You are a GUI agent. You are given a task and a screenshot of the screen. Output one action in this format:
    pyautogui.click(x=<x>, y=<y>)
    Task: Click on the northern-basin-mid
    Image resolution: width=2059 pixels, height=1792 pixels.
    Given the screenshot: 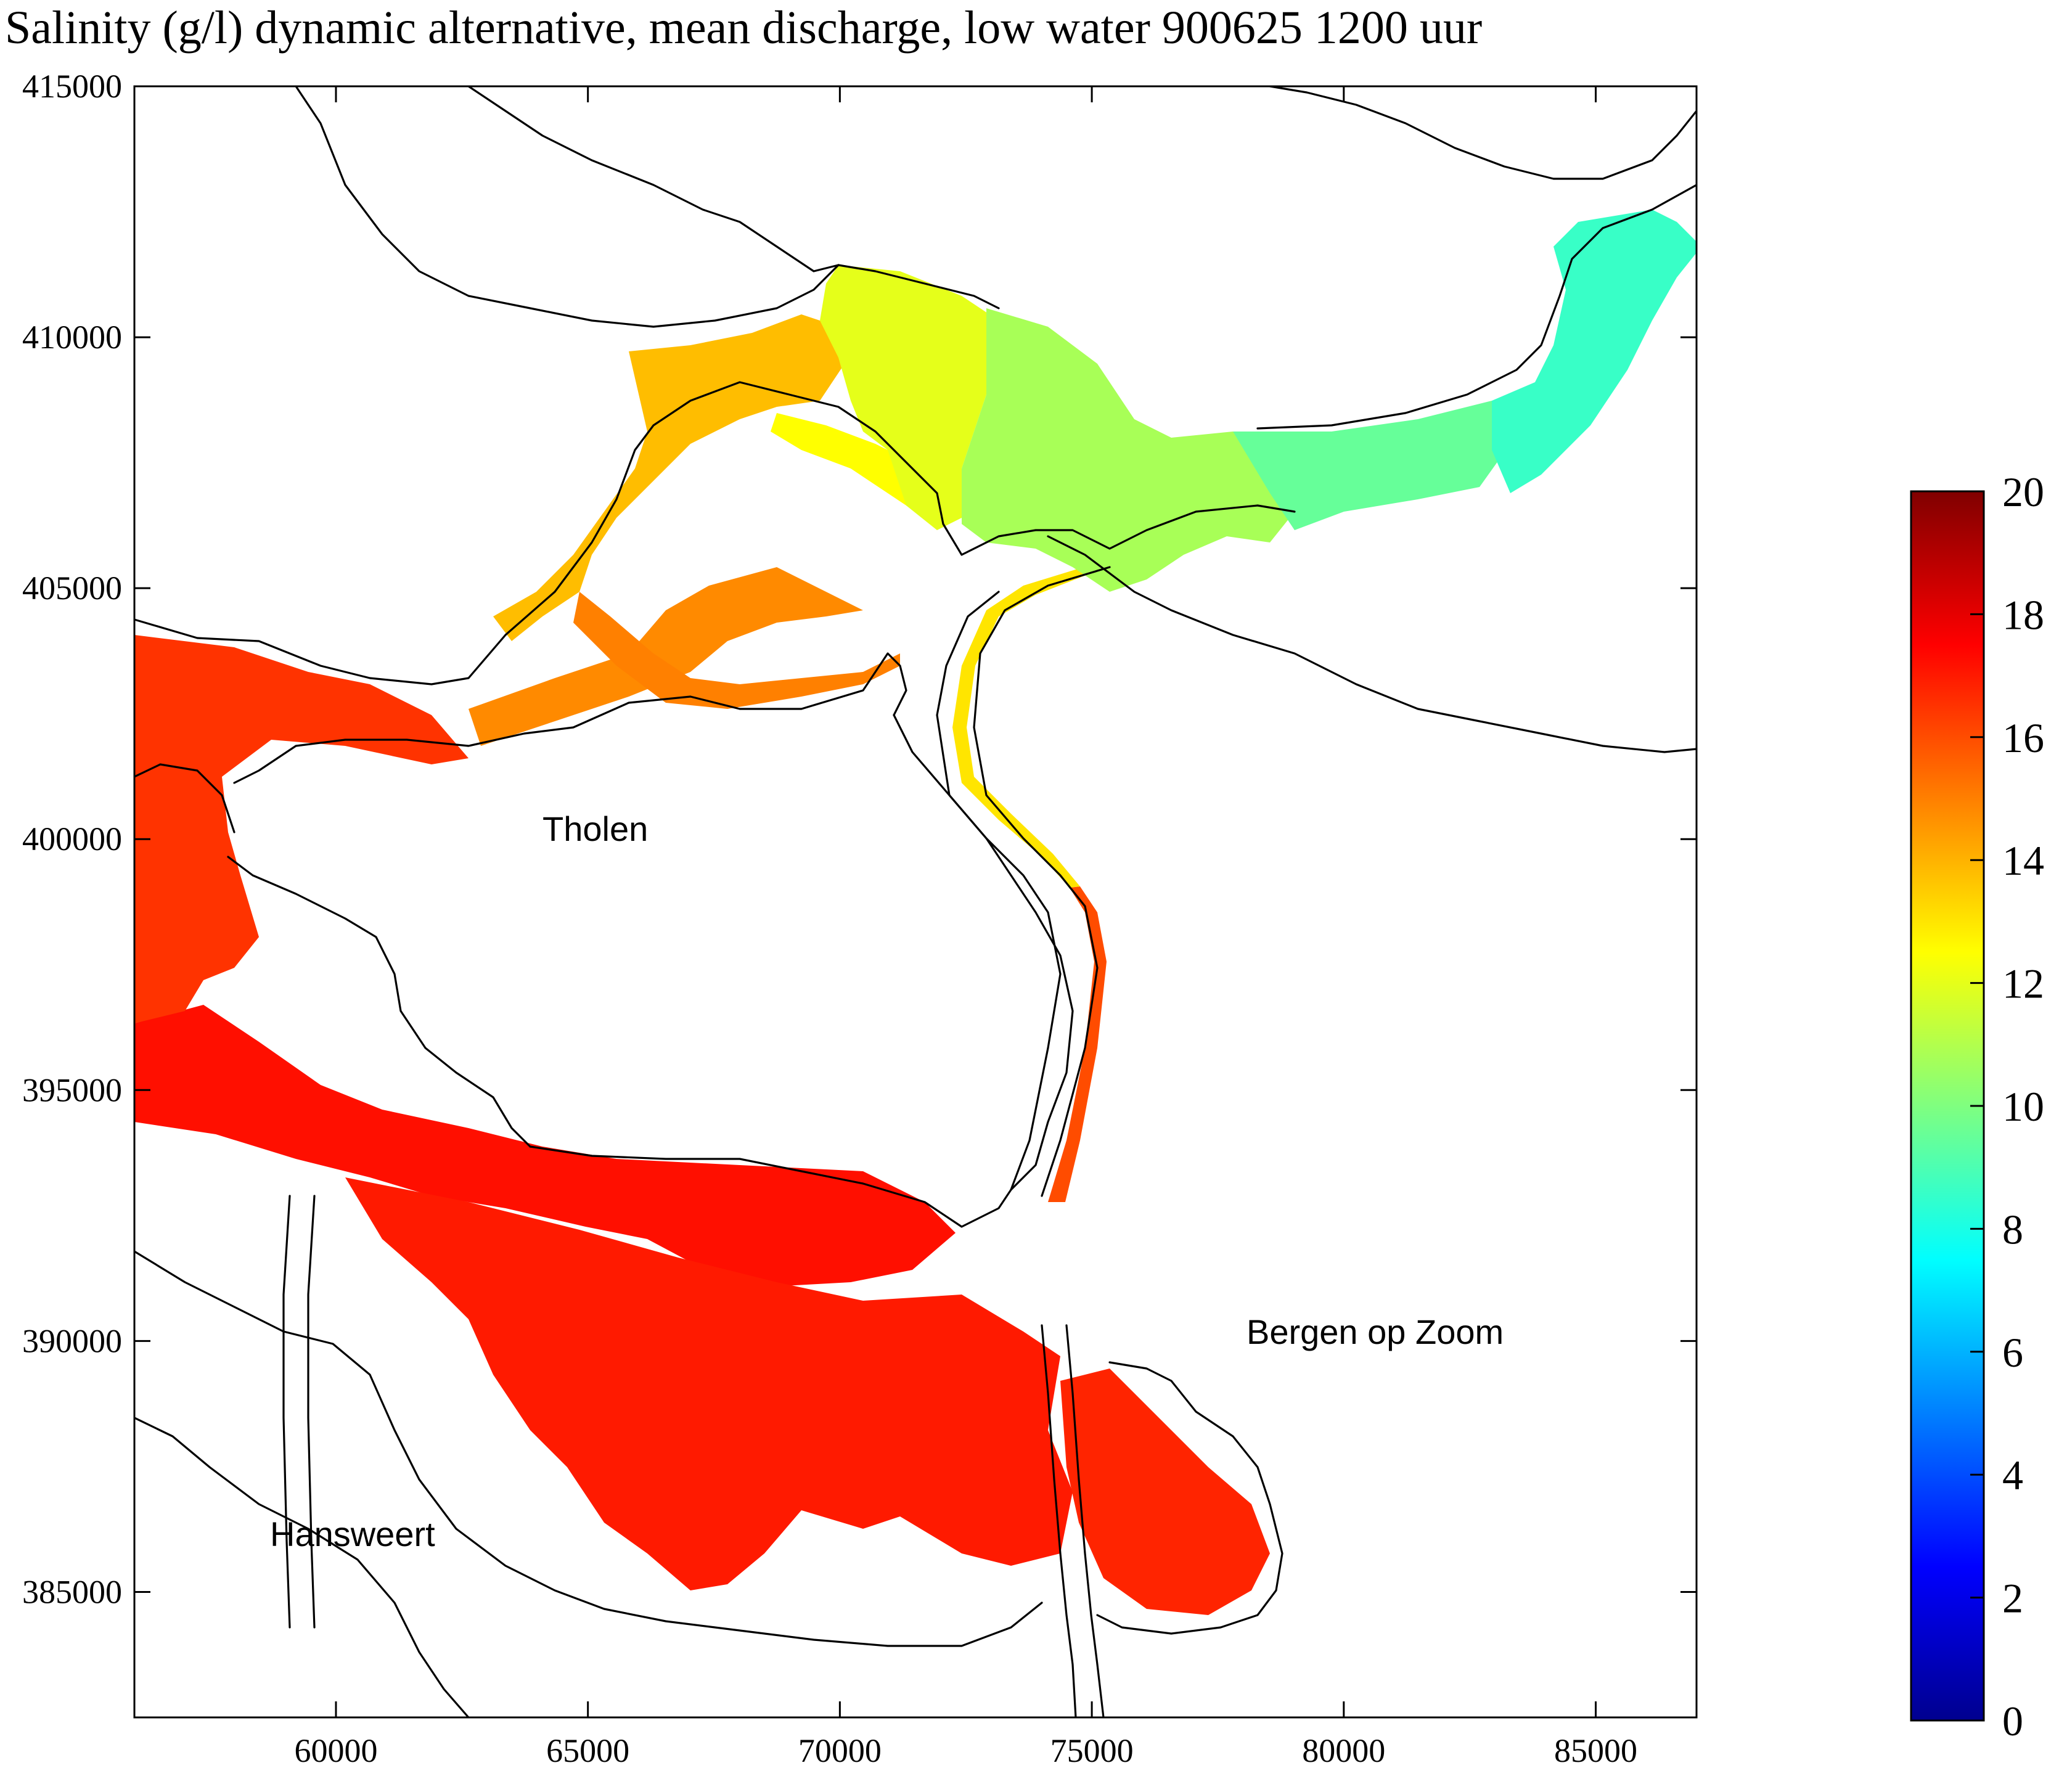 What is the action you would take?
    pyautogui.click(x=1128, y=450)
    